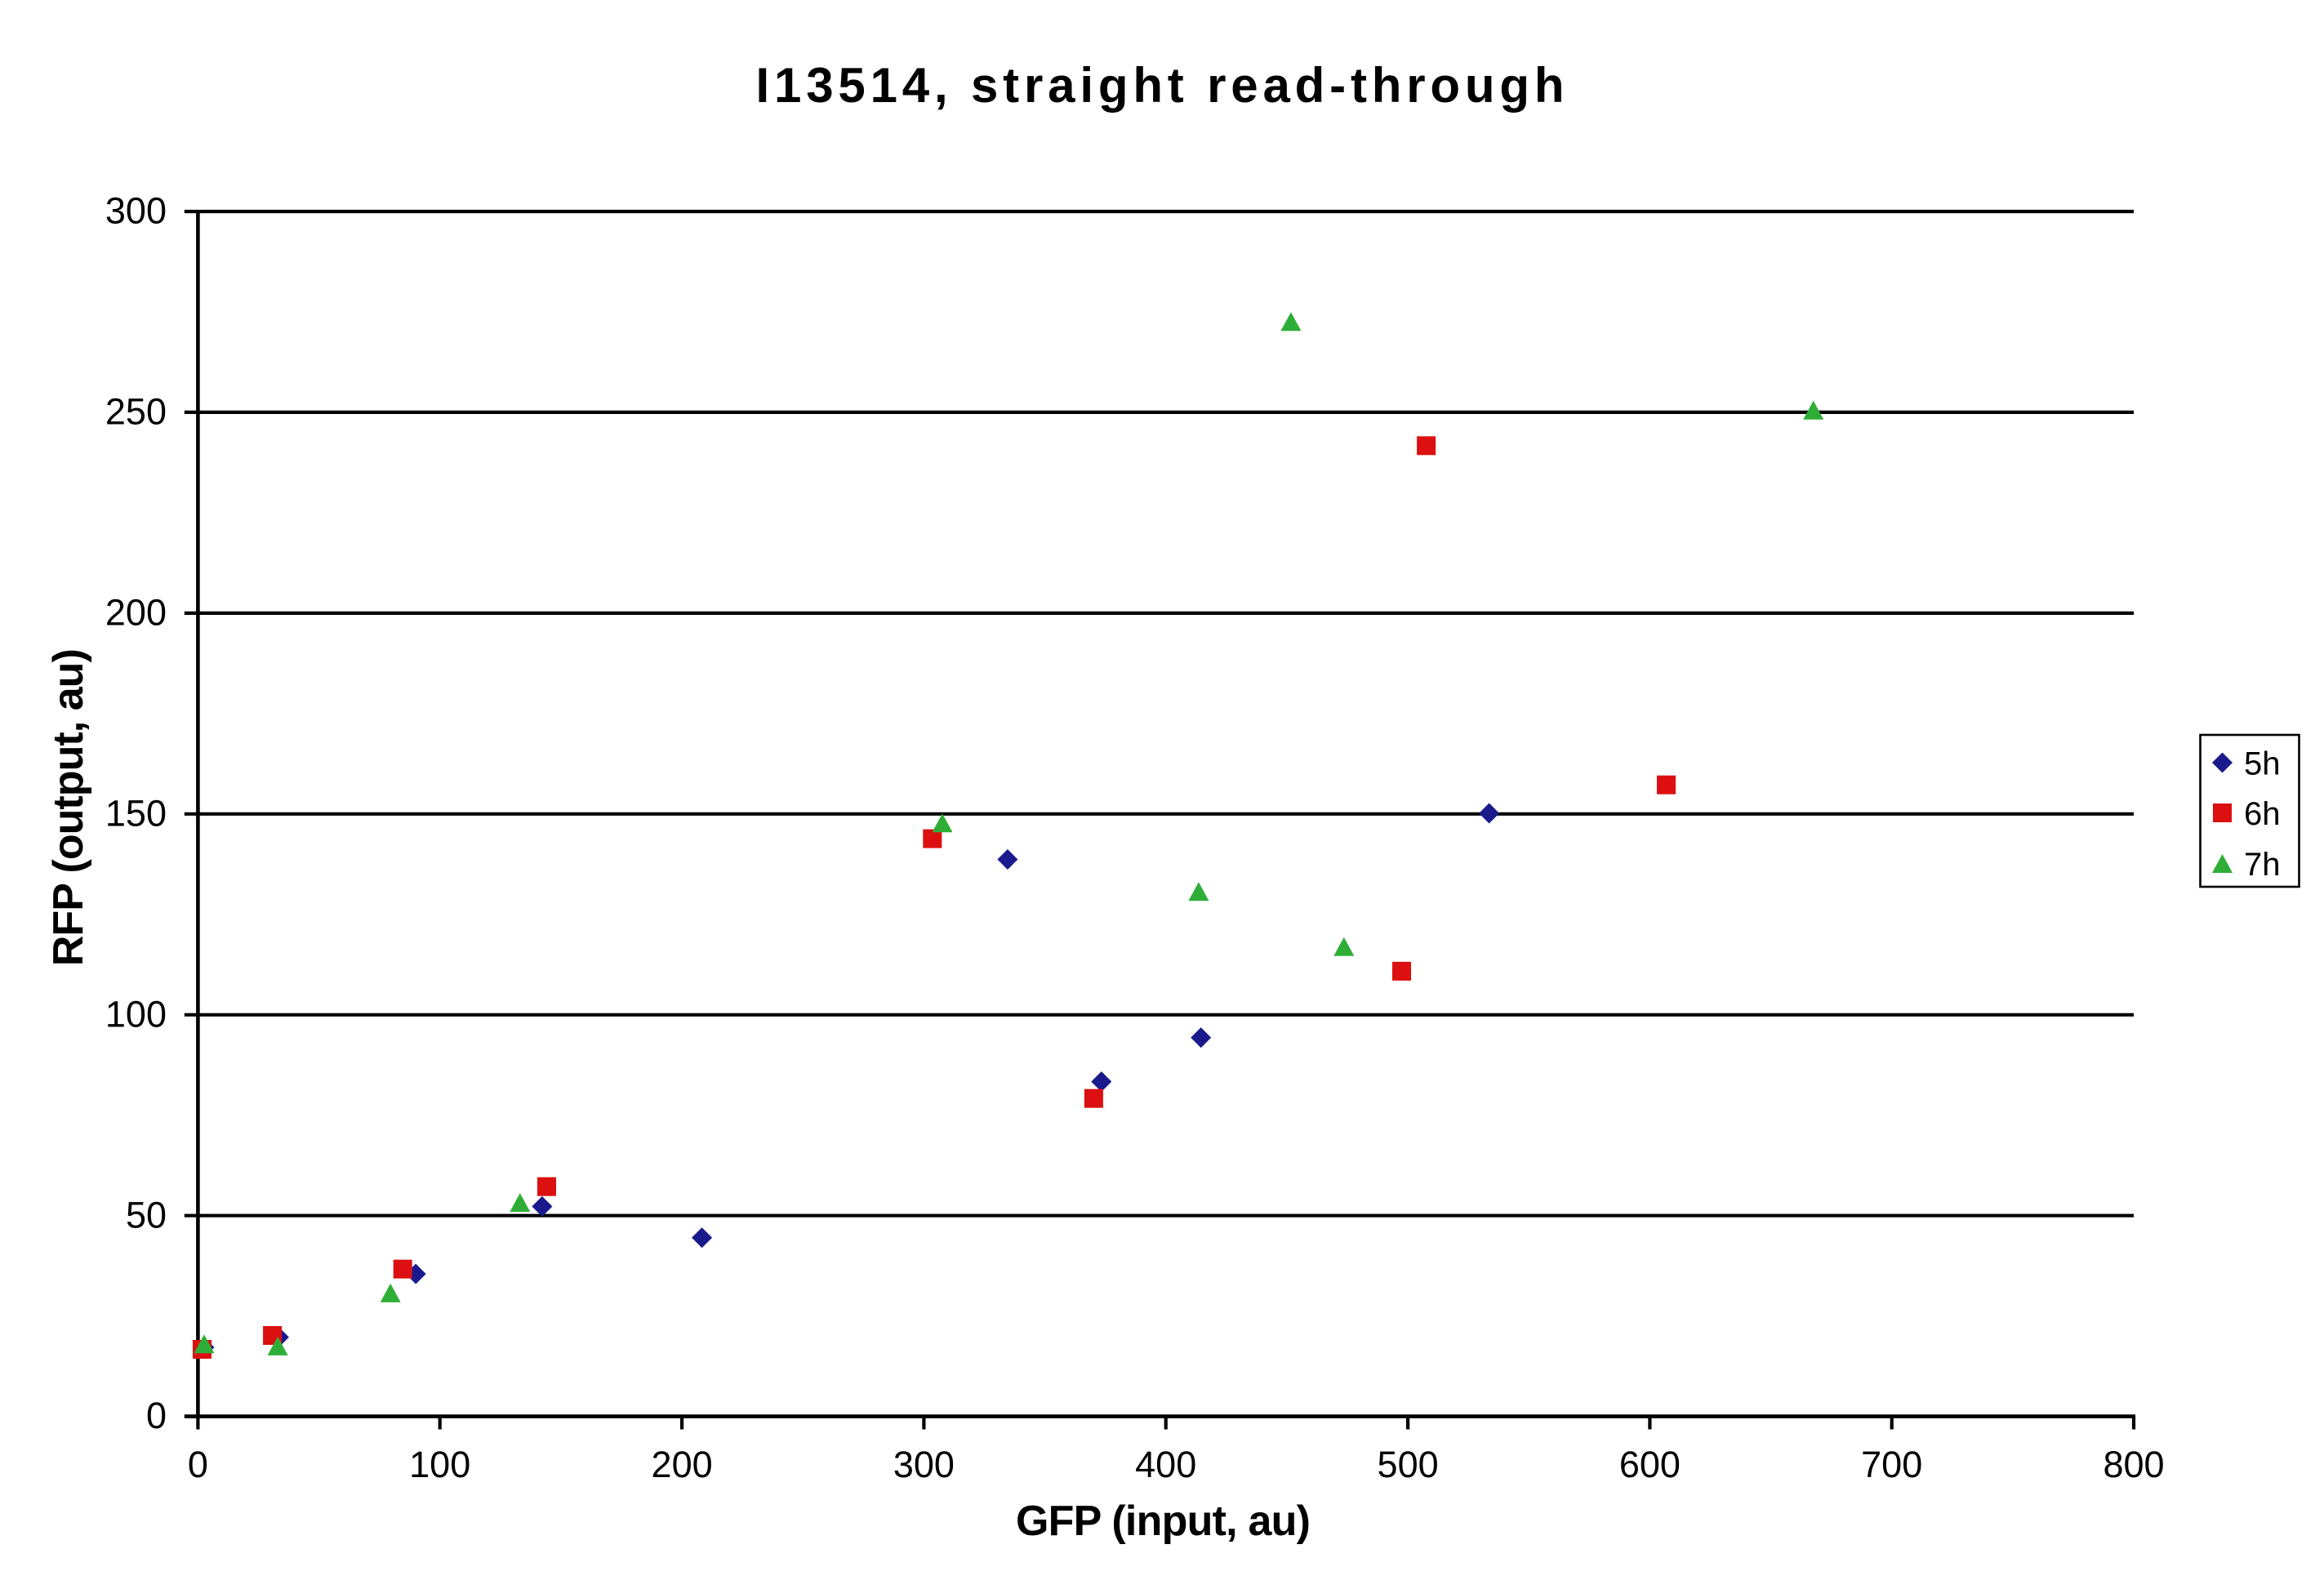 This screenshot has height=1589, width=2324. I want to click on svg-text: RFP (output, au), so click(68, 807).